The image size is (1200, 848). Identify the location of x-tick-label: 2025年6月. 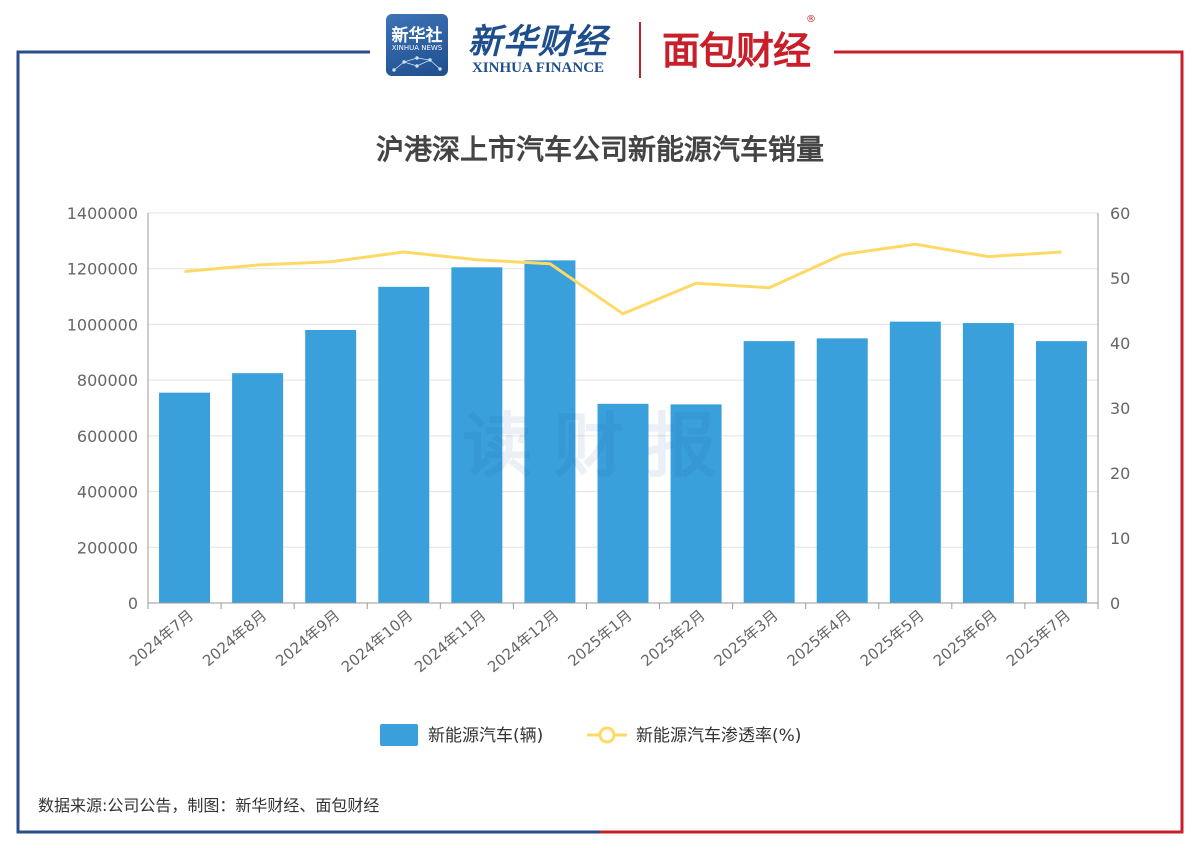
(965, 638).